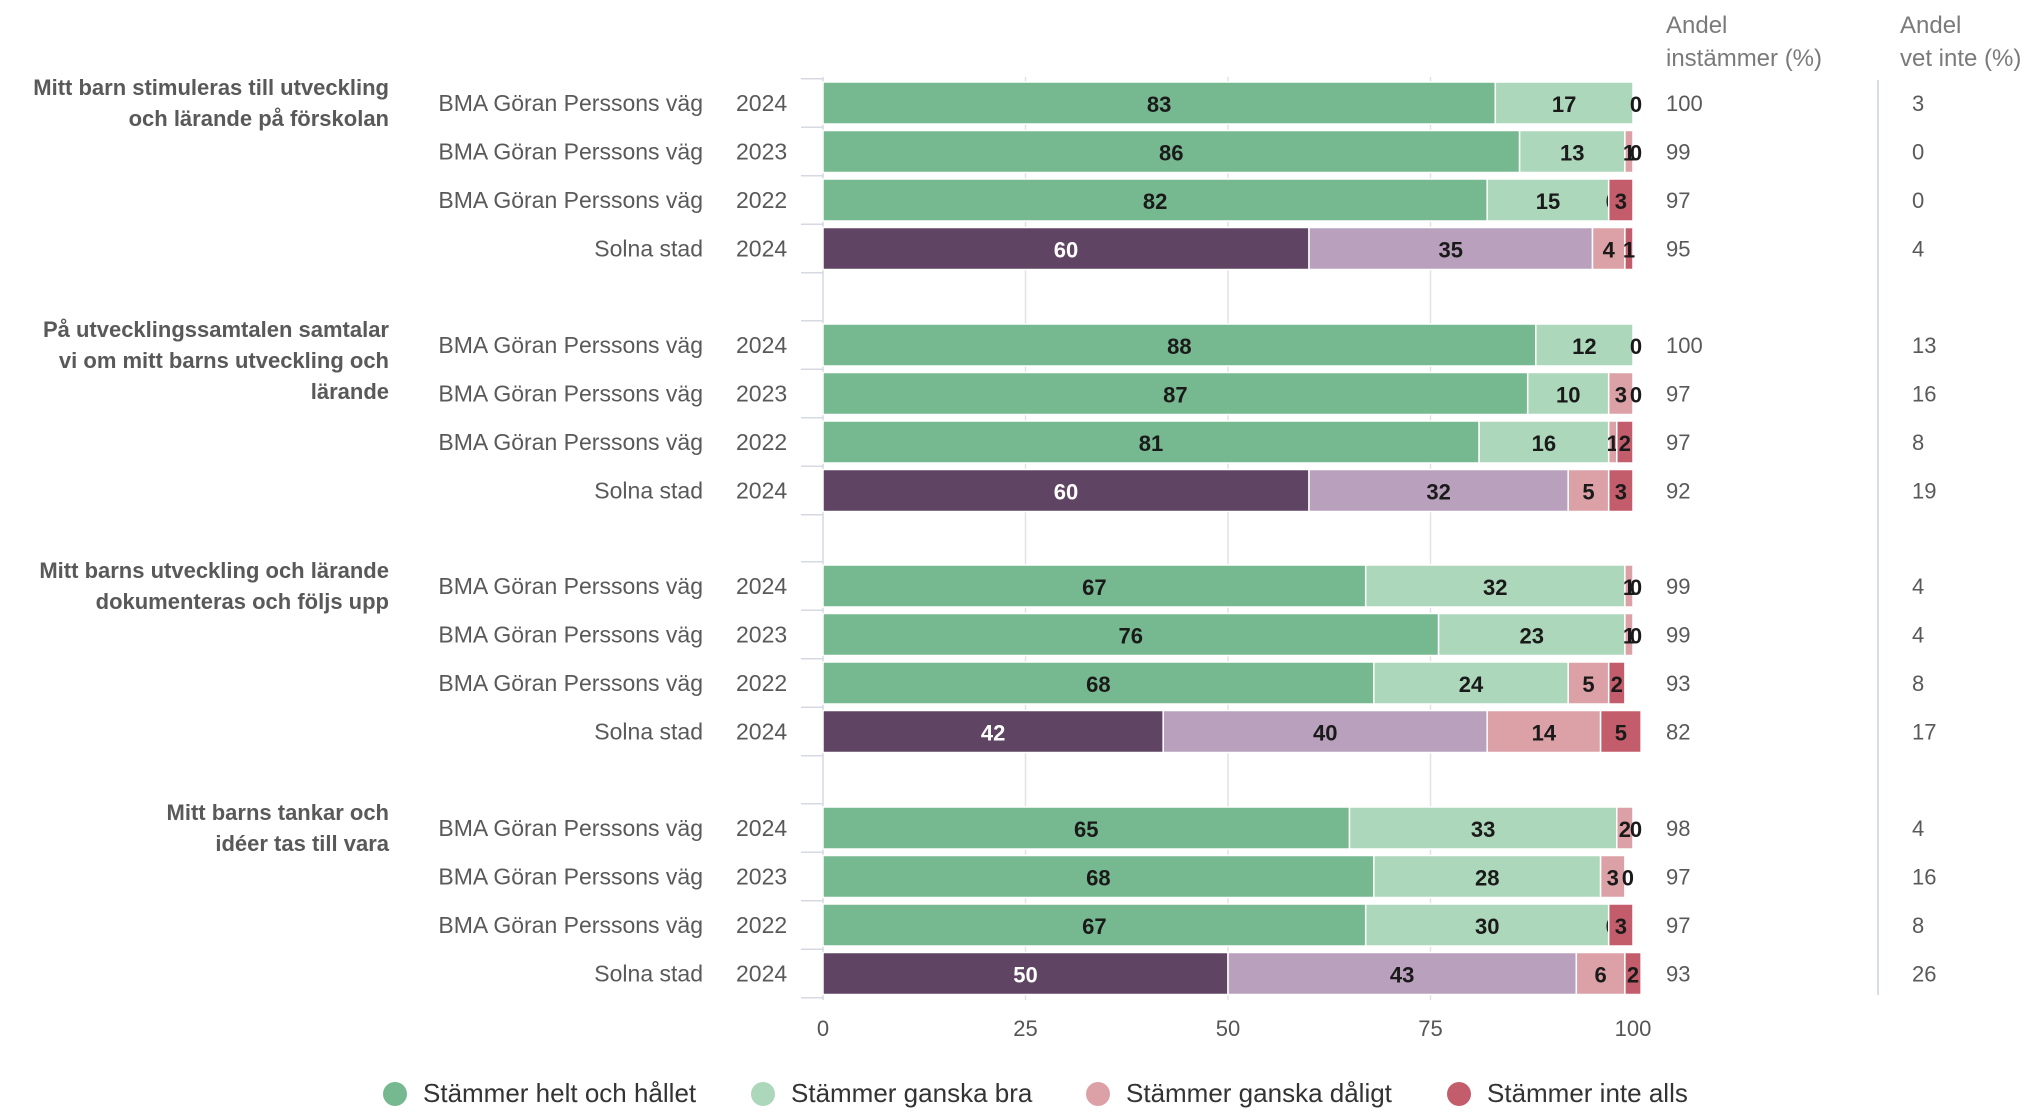 This screenshot has height=1113, width=2038. What do you see at coordinates (1495, 587) in the screenshot?
I see `bar-data-label: 32` at bounding box center [1495, 587].